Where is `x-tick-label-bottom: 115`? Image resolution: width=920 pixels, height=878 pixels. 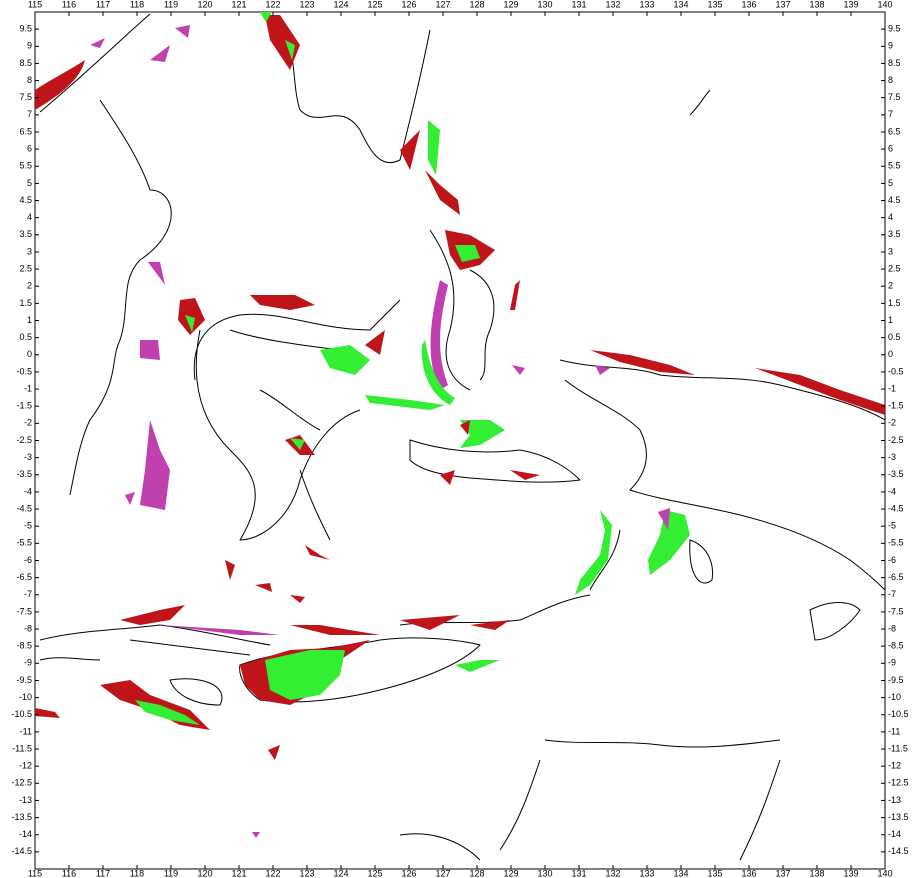
x-tick-label-bottom: 115 is located at coordinates (35, 873).